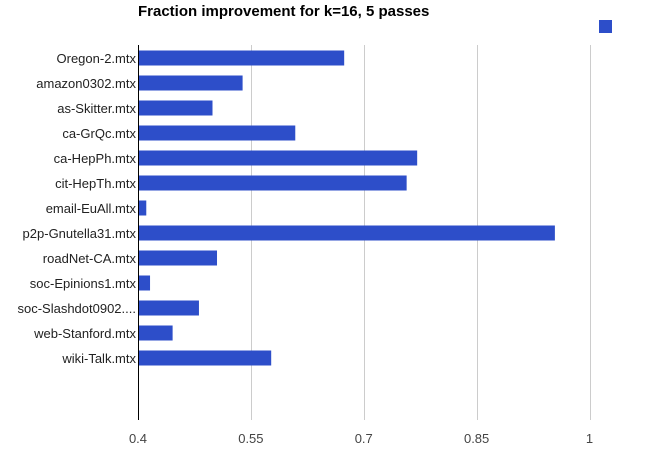  What do you see at coordinates (476, 438) in the screenshot?
I see `x-tick-label: 0.85` at bounding box center [476, 438].